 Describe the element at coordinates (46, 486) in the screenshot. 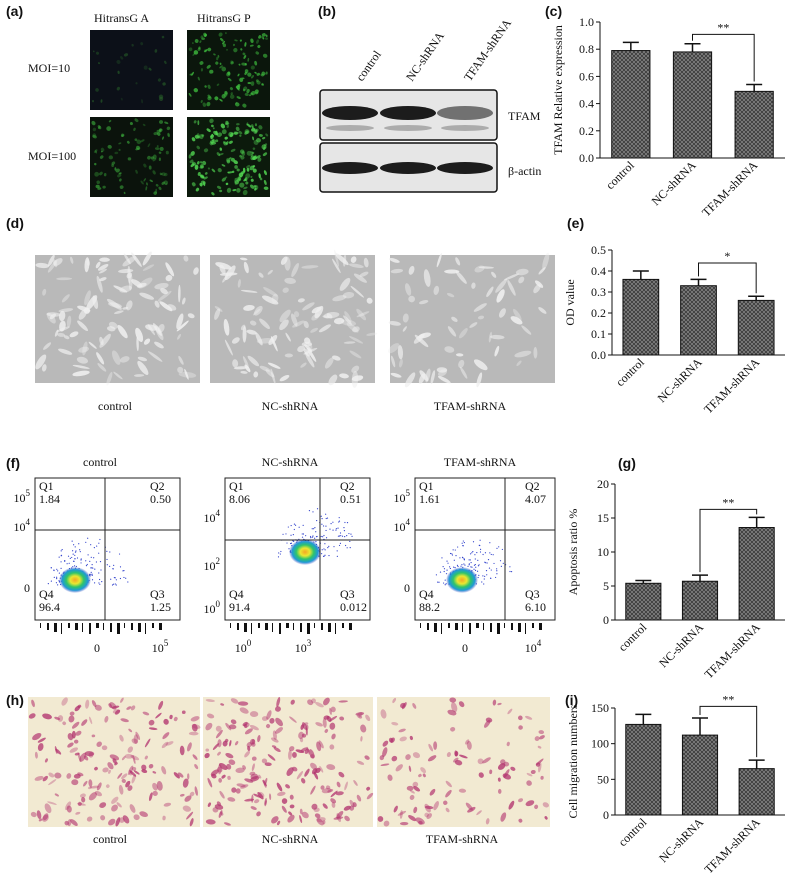

I see `quadrant-name: Q1` at that location.